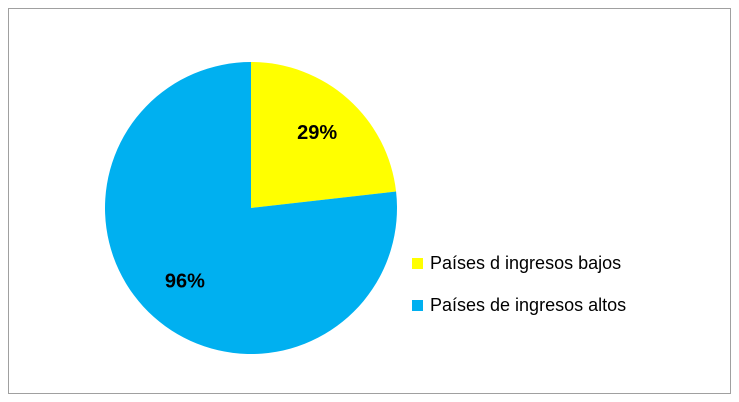 The image size is (739, 402). I want to click on legend-label: Países d ingresos bajos, so click(525, 263).